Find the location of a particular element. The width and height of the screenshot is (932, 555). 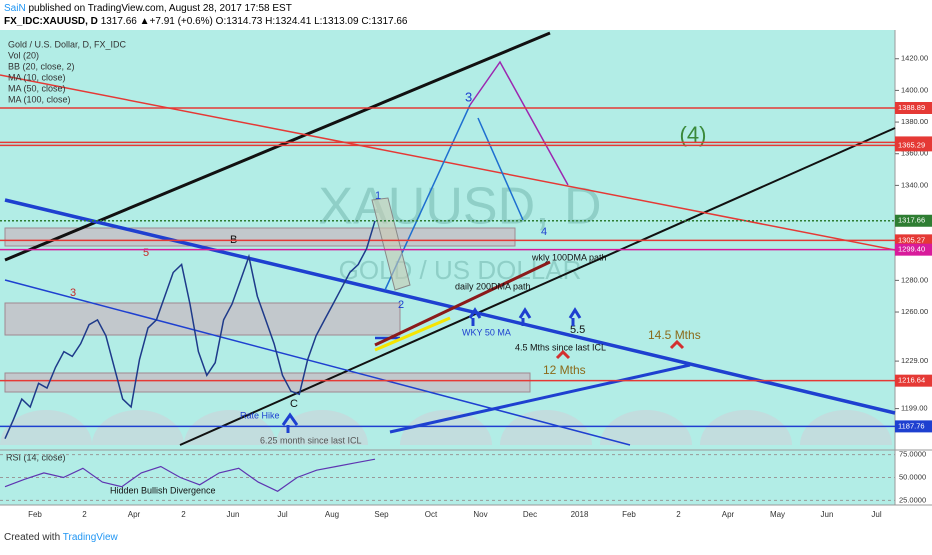

level-label: 1305.27 is located at coordinates (911, 239).